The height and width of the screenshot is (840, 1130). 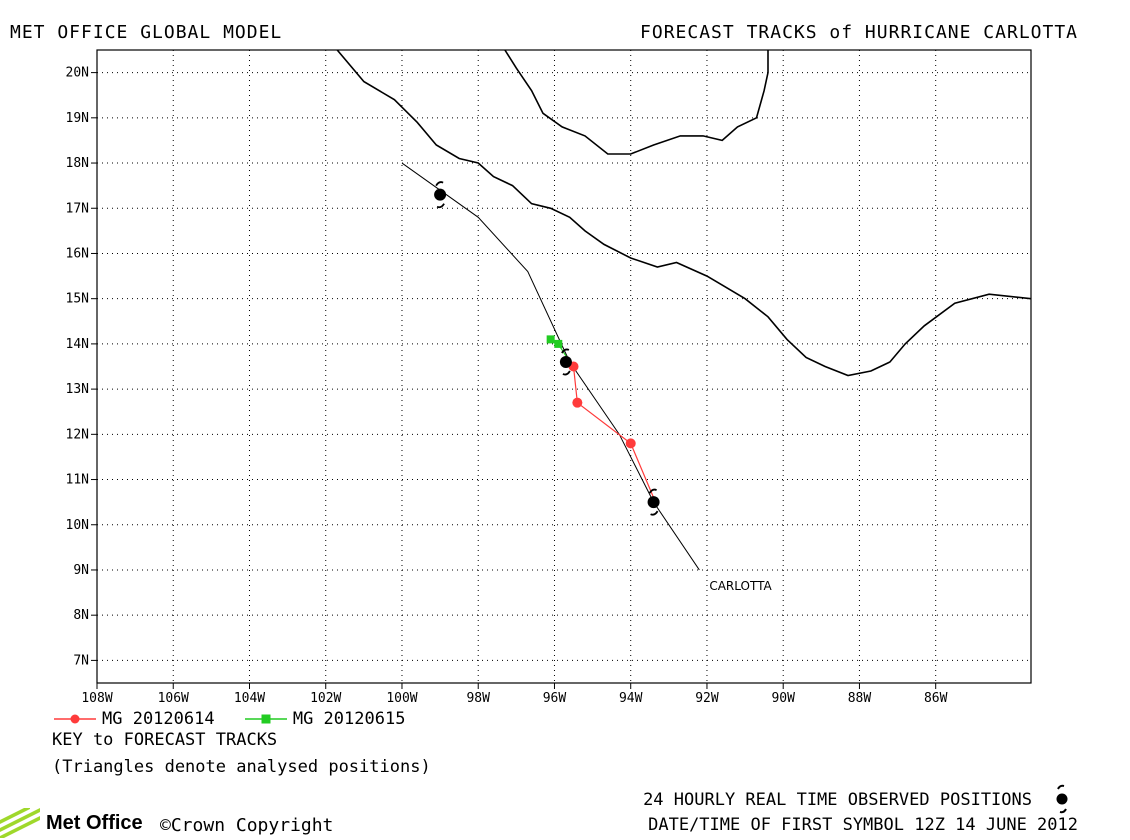 What do you see at coordinates (740, 586) in the screenshot?
I see `storm-name-label: CARLOTTA` at bounding box center [740, 586].